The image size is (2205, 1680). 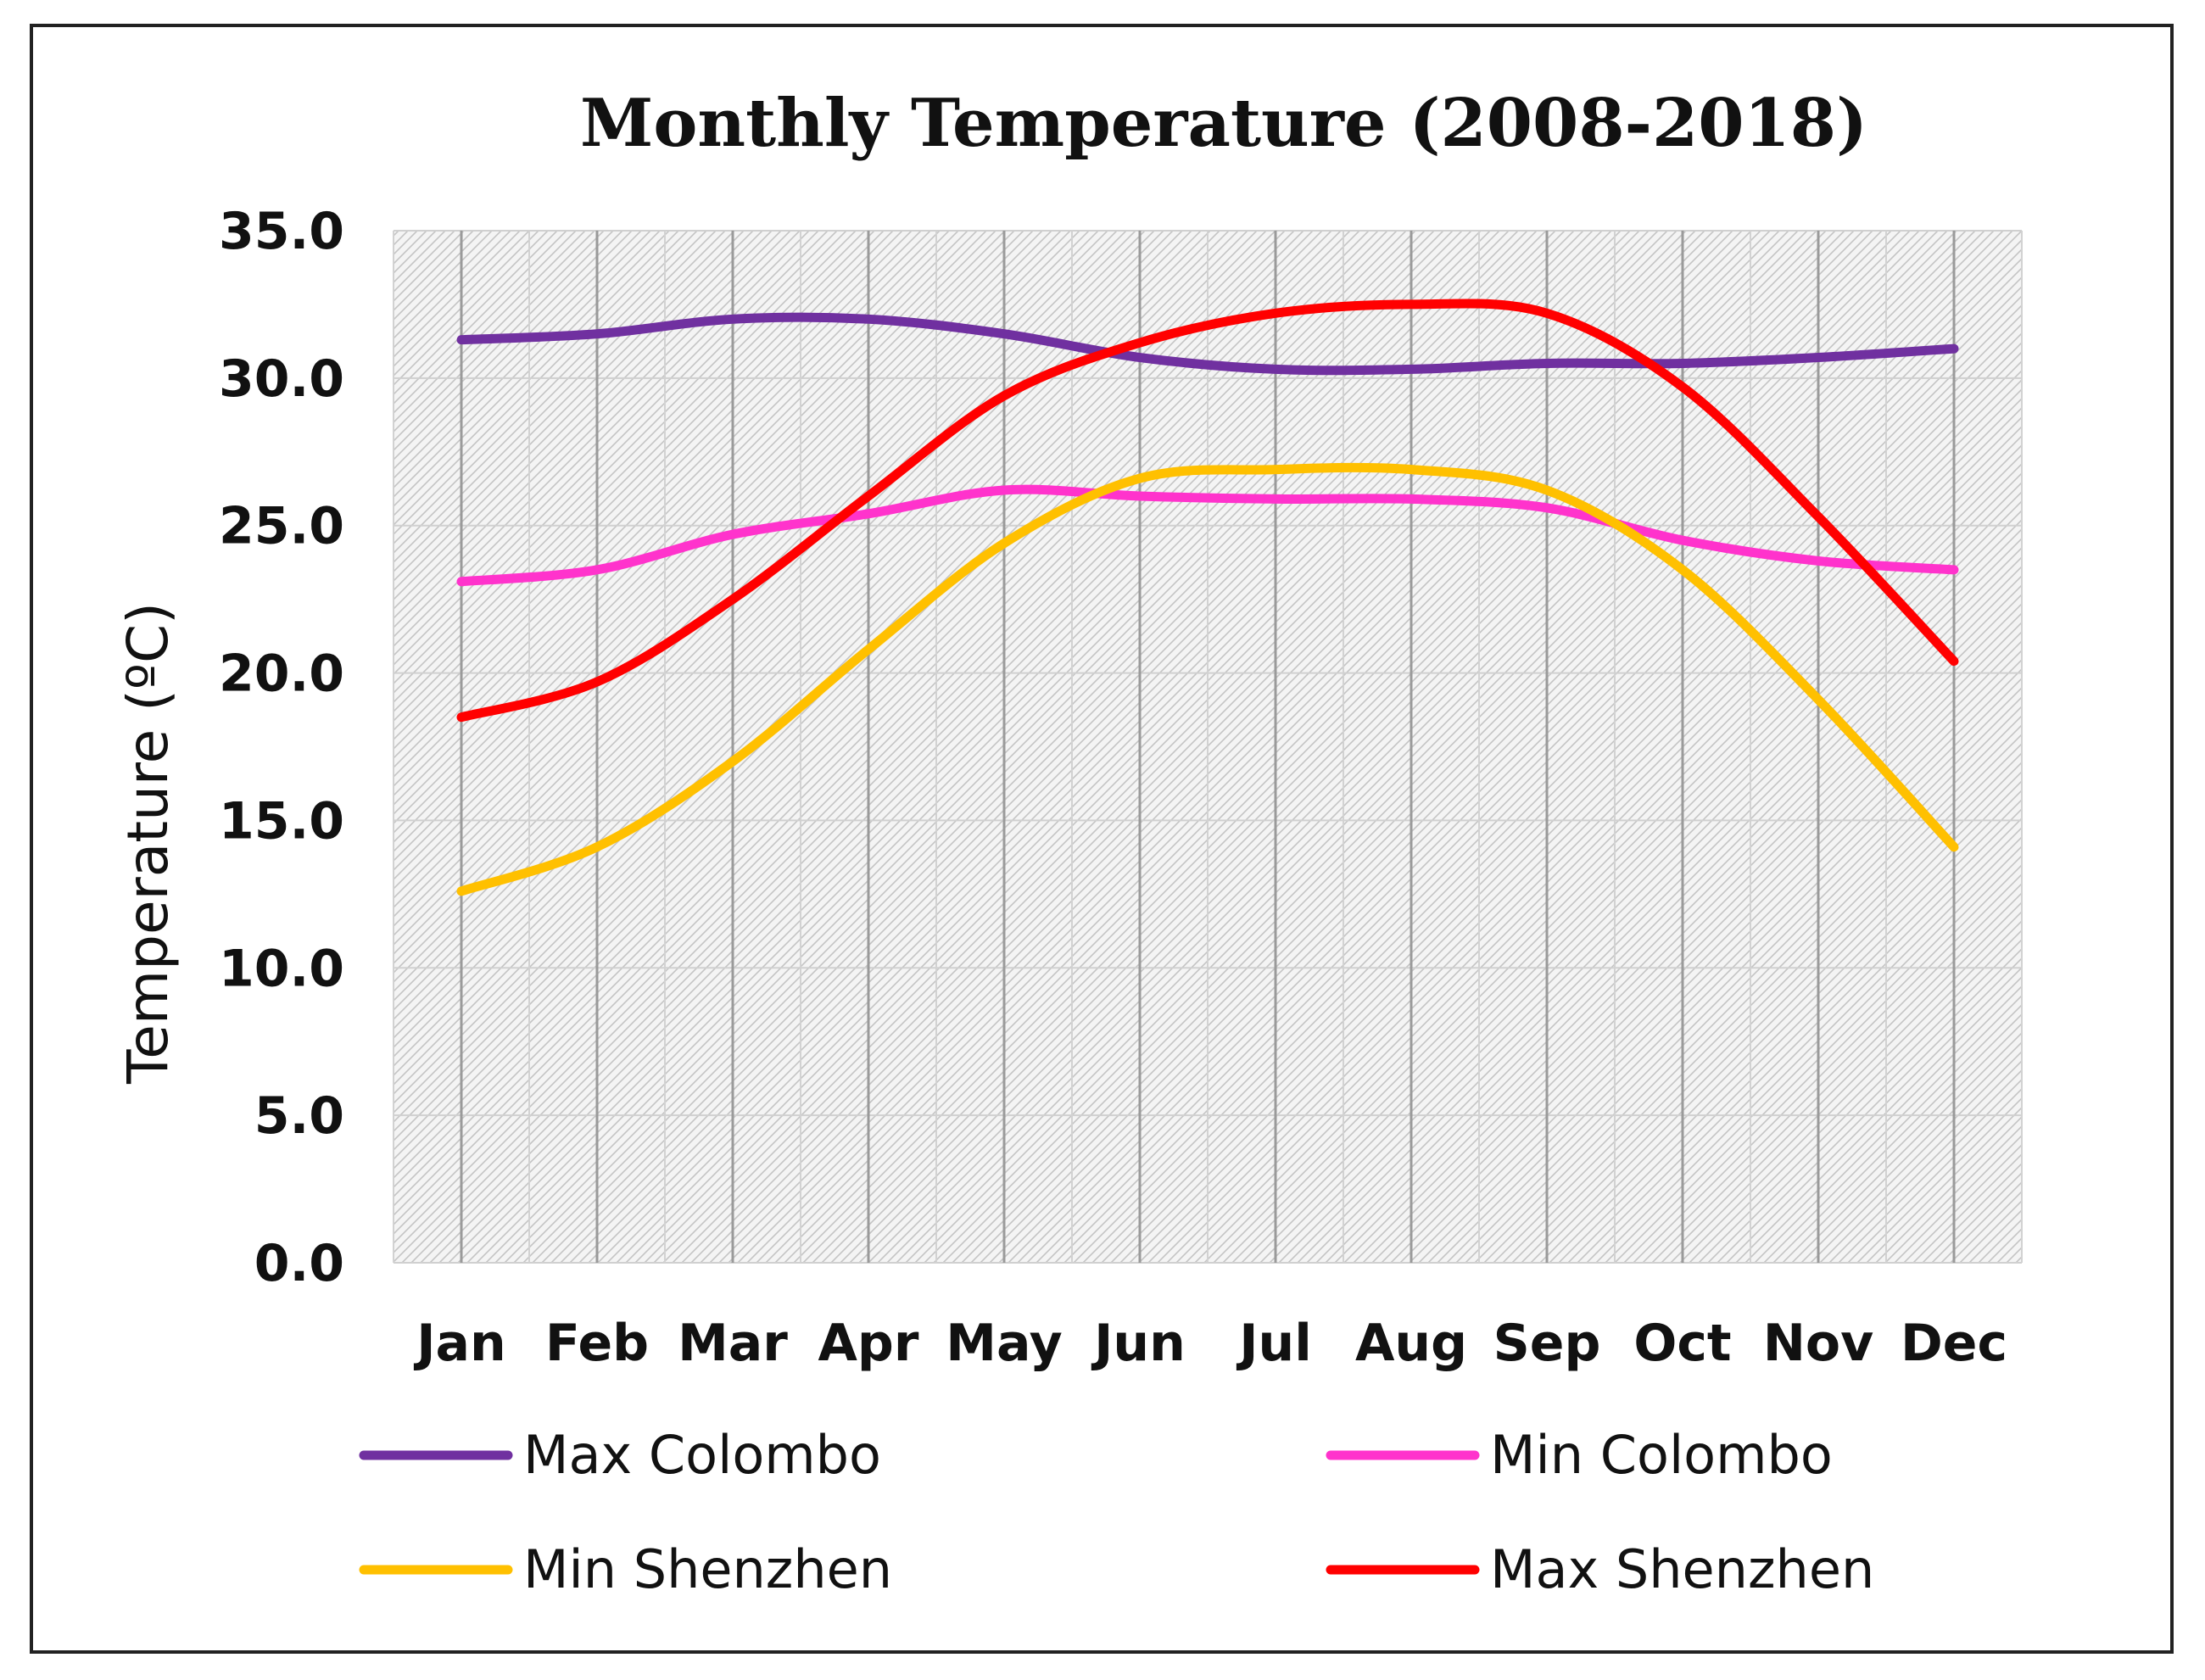 What do you see at coordinates (1223, 123) in the screenshot?
I see `chart-title: Monthly Temperature (2008-2018)` at bounding box center [1223, 123].